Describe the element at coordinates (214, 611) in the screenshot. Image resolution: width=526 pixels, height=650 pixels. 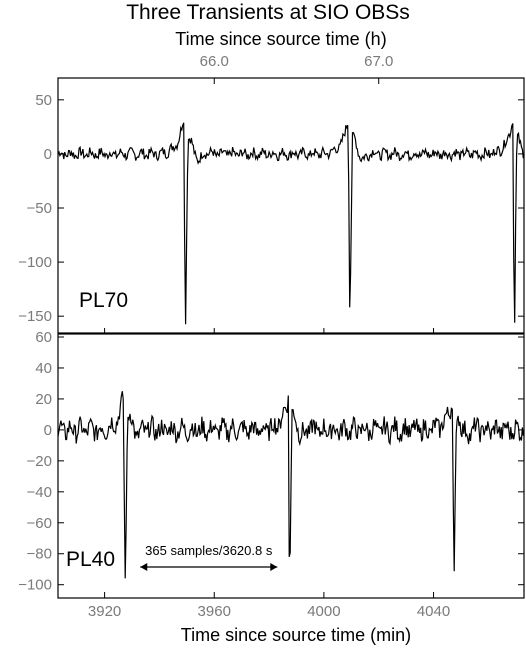
I see `x-tick-label: 3960` at that location.